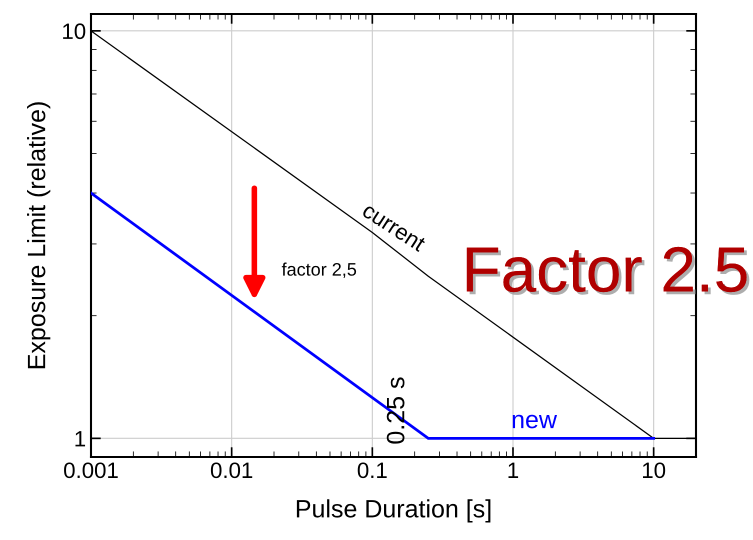  I want to click on x-tick-label: 0.001, so click(91, 470).